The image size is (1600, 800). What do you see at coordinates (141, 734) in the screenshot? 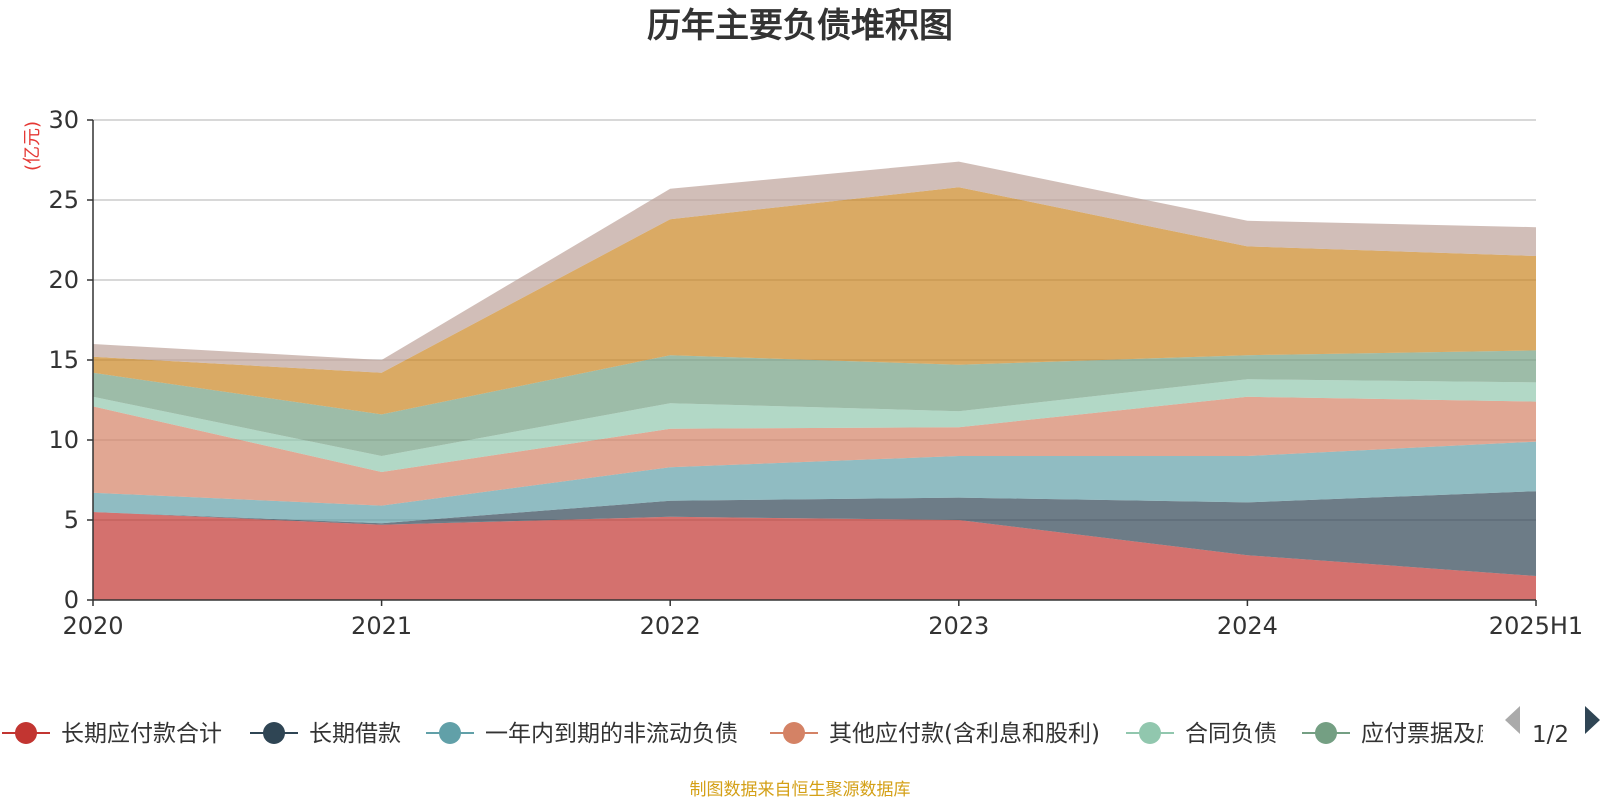
I see `legend-item-label: 长期应付款合计` at bounding box center [141, 734].